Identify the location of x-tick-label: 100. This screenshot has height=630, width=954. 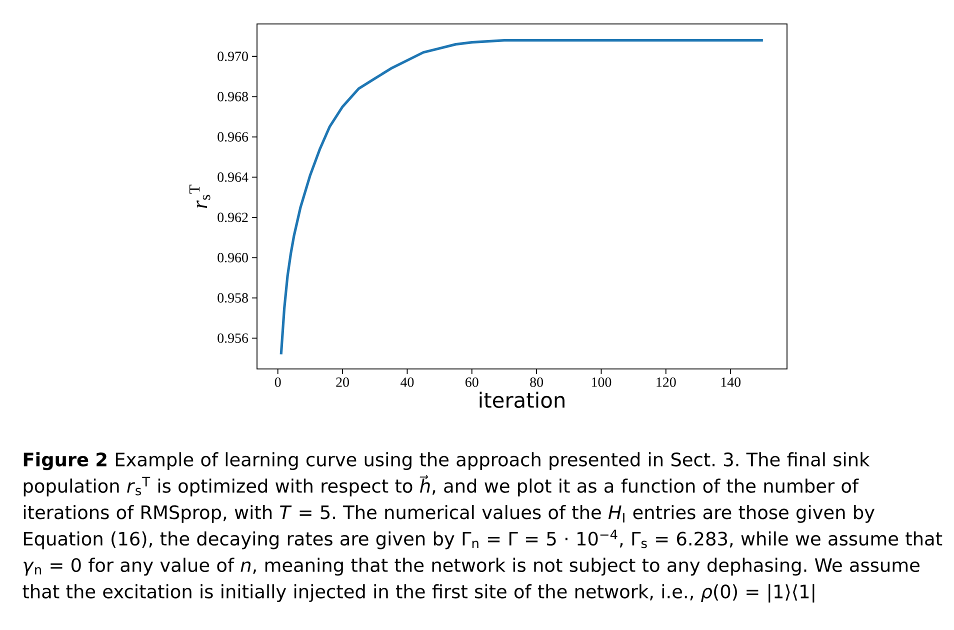
(602, 382).